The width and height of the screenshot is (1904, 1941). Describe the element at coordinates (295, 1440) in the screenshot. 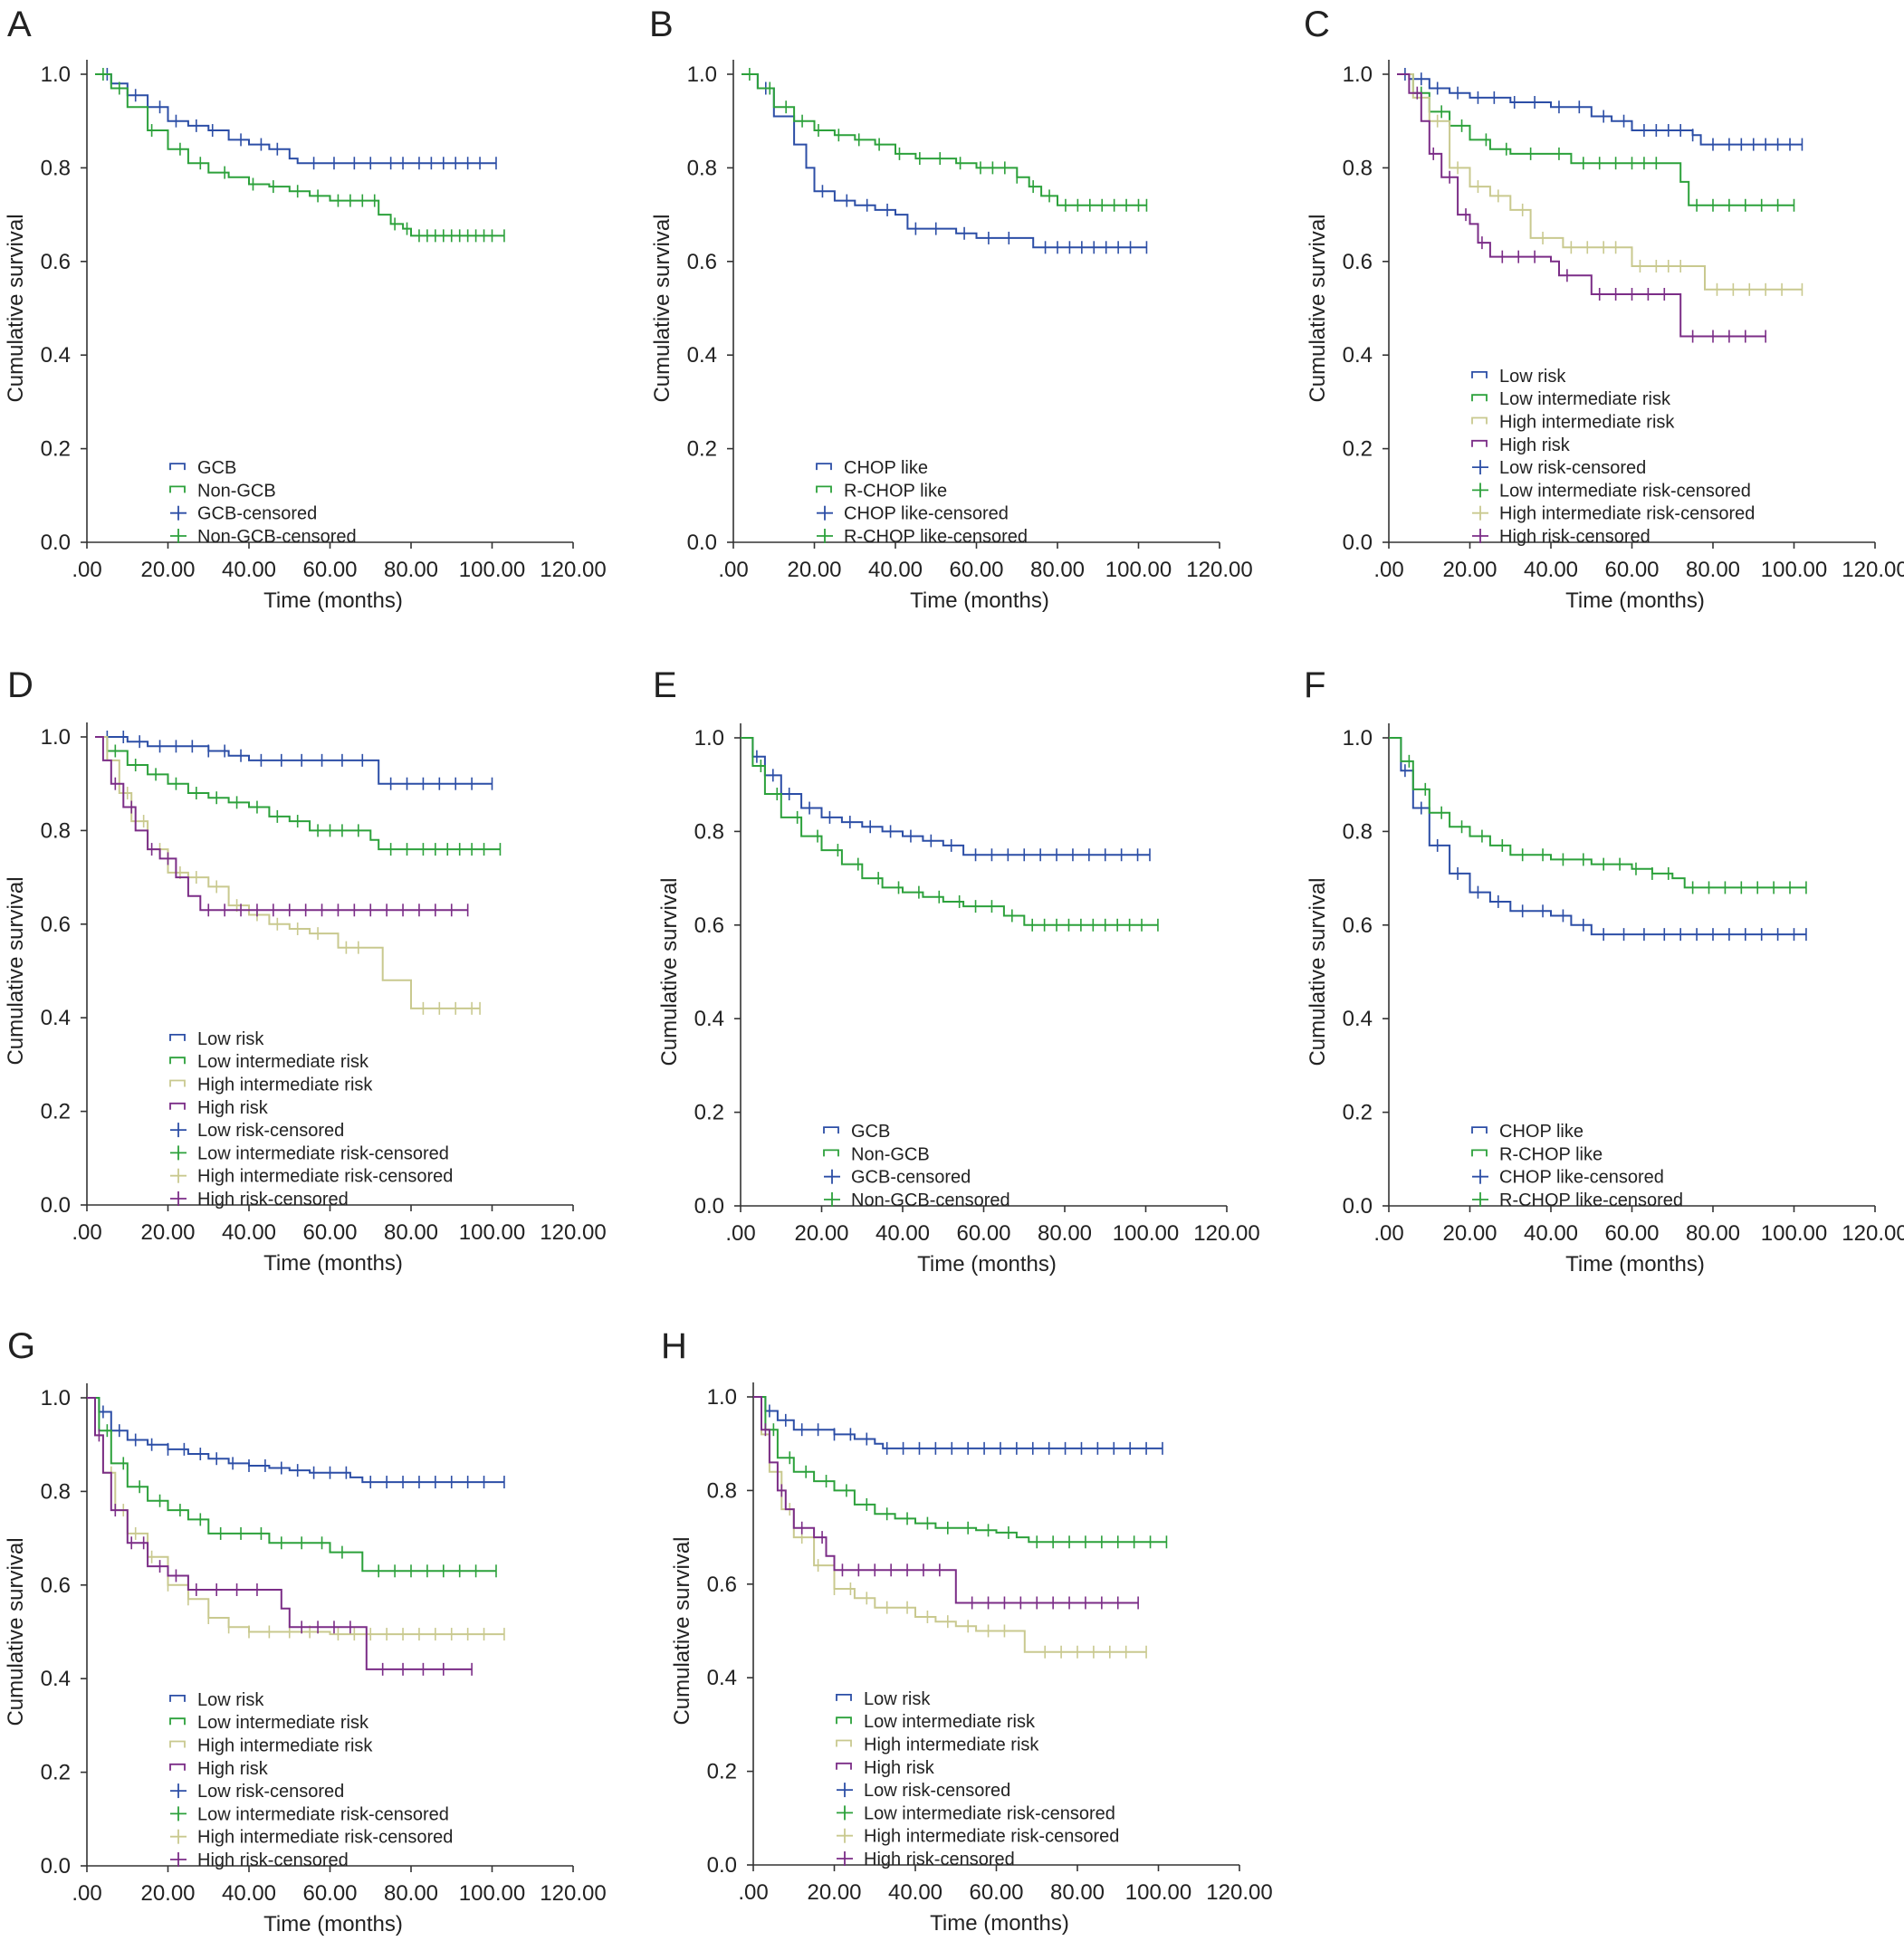

I see `survival-curve-low` at that location.